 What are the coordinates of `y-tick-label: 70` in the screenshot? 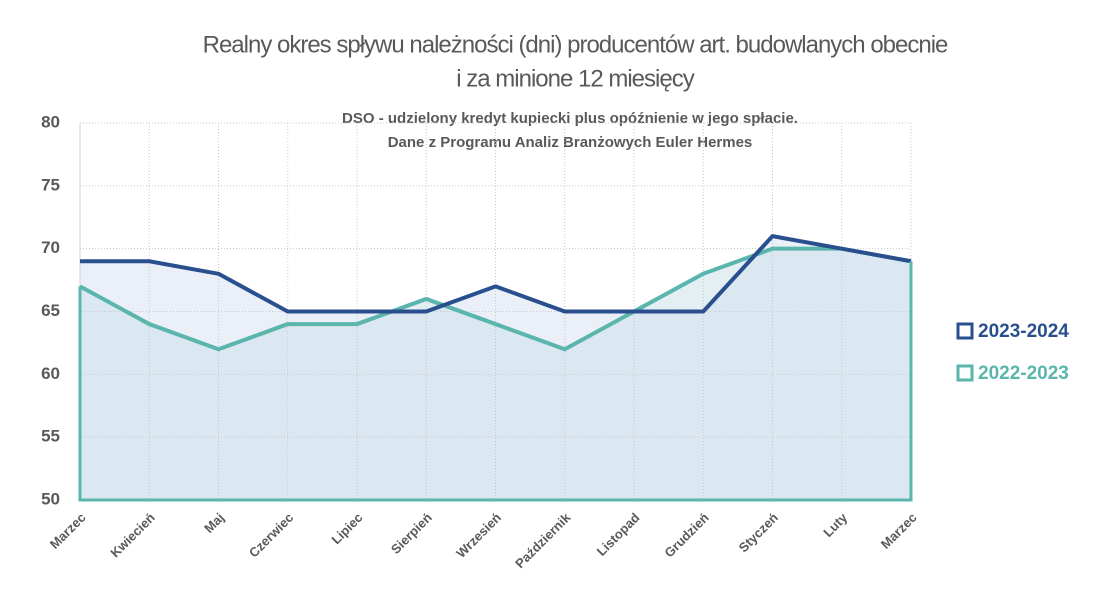 It's located at (50, 247).